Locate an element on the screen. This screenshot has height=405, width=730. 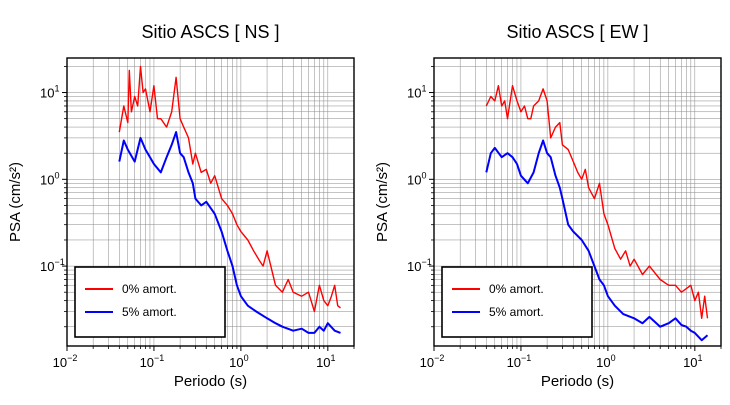
ns-y-tick-exp: 0 is located at coordinates (56, 175).